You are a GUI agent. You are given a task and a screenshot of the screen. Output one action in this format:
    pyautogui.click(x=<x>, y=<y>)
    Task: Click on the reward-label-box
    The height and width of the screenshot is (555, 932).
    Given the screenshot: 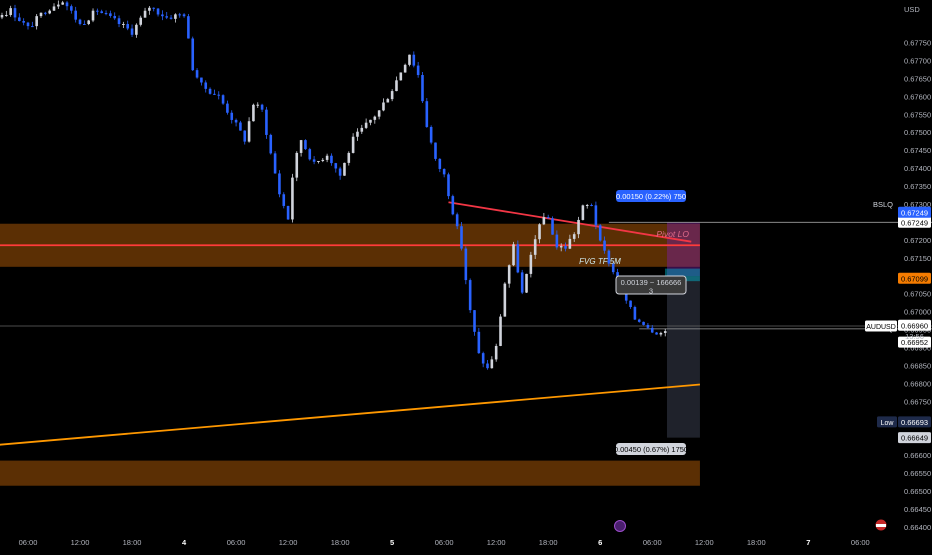 What is the action you would take?
    pyautogui.click(x=651, y=449)
    